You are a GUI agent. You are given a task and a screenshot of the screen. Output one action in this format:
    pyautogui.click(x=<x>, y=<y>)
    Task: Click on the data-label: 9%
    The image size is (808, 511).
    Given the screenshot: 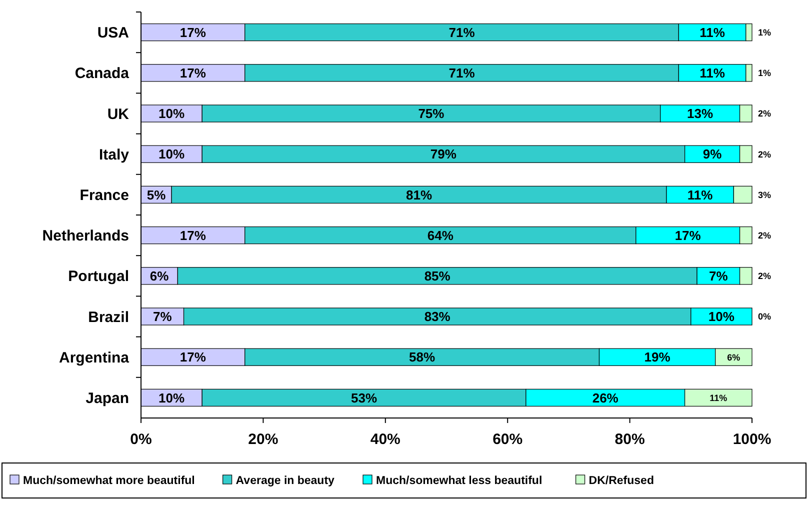 What is the action you would take?
    pyautogui.click(x=712, y=154)
    